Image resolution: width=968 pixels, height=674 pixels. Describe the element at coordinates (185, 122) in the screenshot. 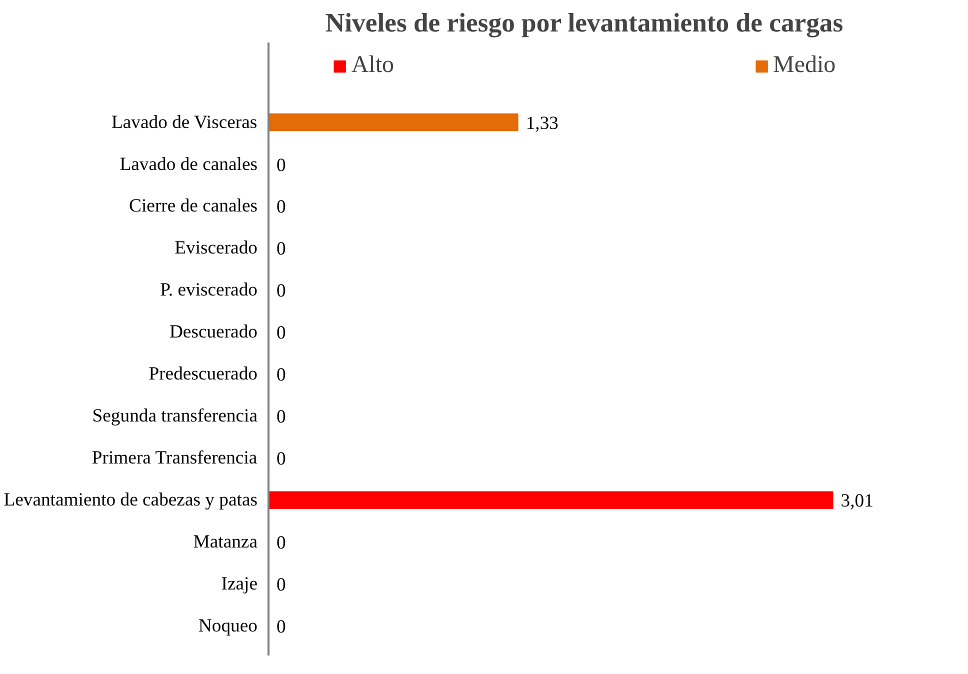

I see `y-tick-label: Lavado de Visceras` at that location.